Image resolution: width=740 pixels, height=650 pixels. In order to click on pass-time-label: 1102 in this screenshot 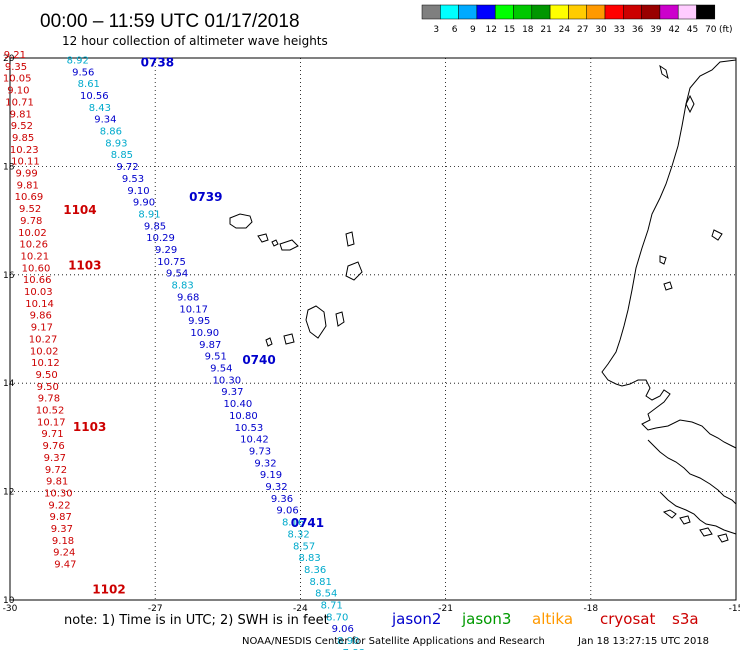, I will do `click(108, 589)`.